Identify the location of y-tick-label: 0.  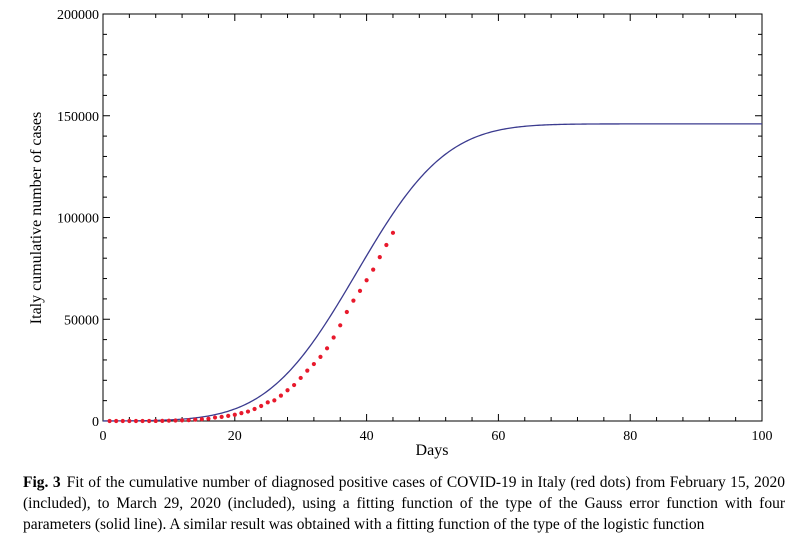
(95, 422).